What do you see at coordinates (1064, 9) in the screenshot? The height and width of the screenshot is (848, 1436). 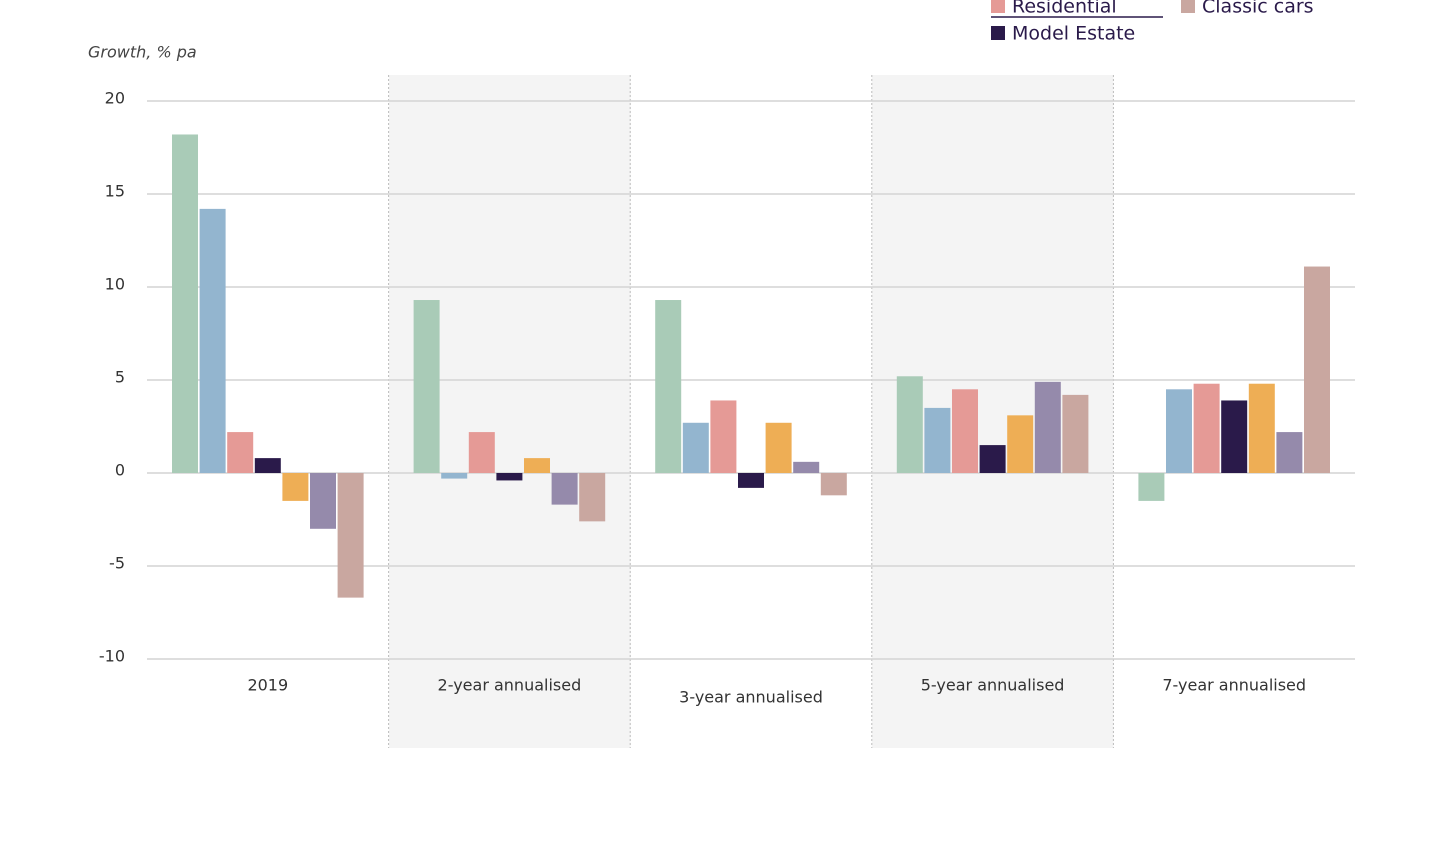 I see `legend-label: Residential` at bounding box center [1064, 9].